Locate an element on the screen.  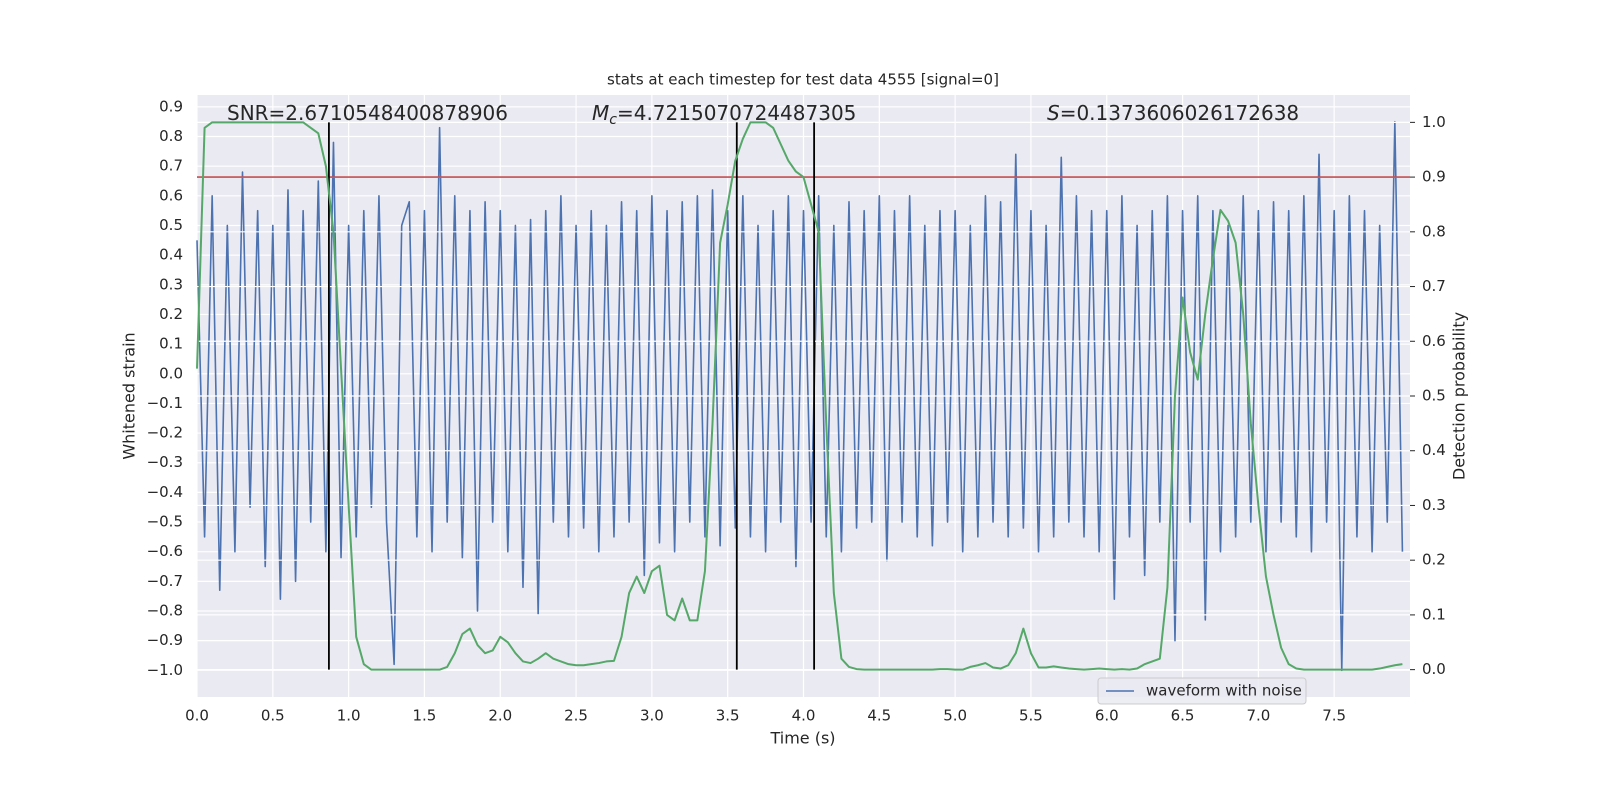
x-tick-label: 4.5 is located at coordinates (879, 716).